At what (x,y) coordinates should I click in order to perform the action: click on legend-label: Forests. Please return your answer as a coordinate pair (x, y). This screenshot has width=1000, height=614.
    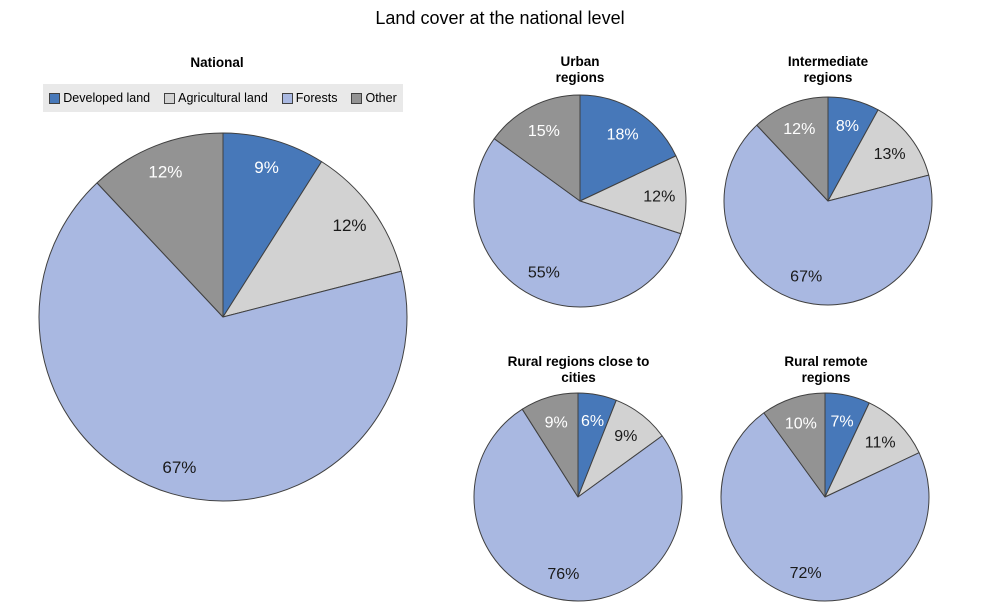
    Looking at the image, I should click on (316, 98).